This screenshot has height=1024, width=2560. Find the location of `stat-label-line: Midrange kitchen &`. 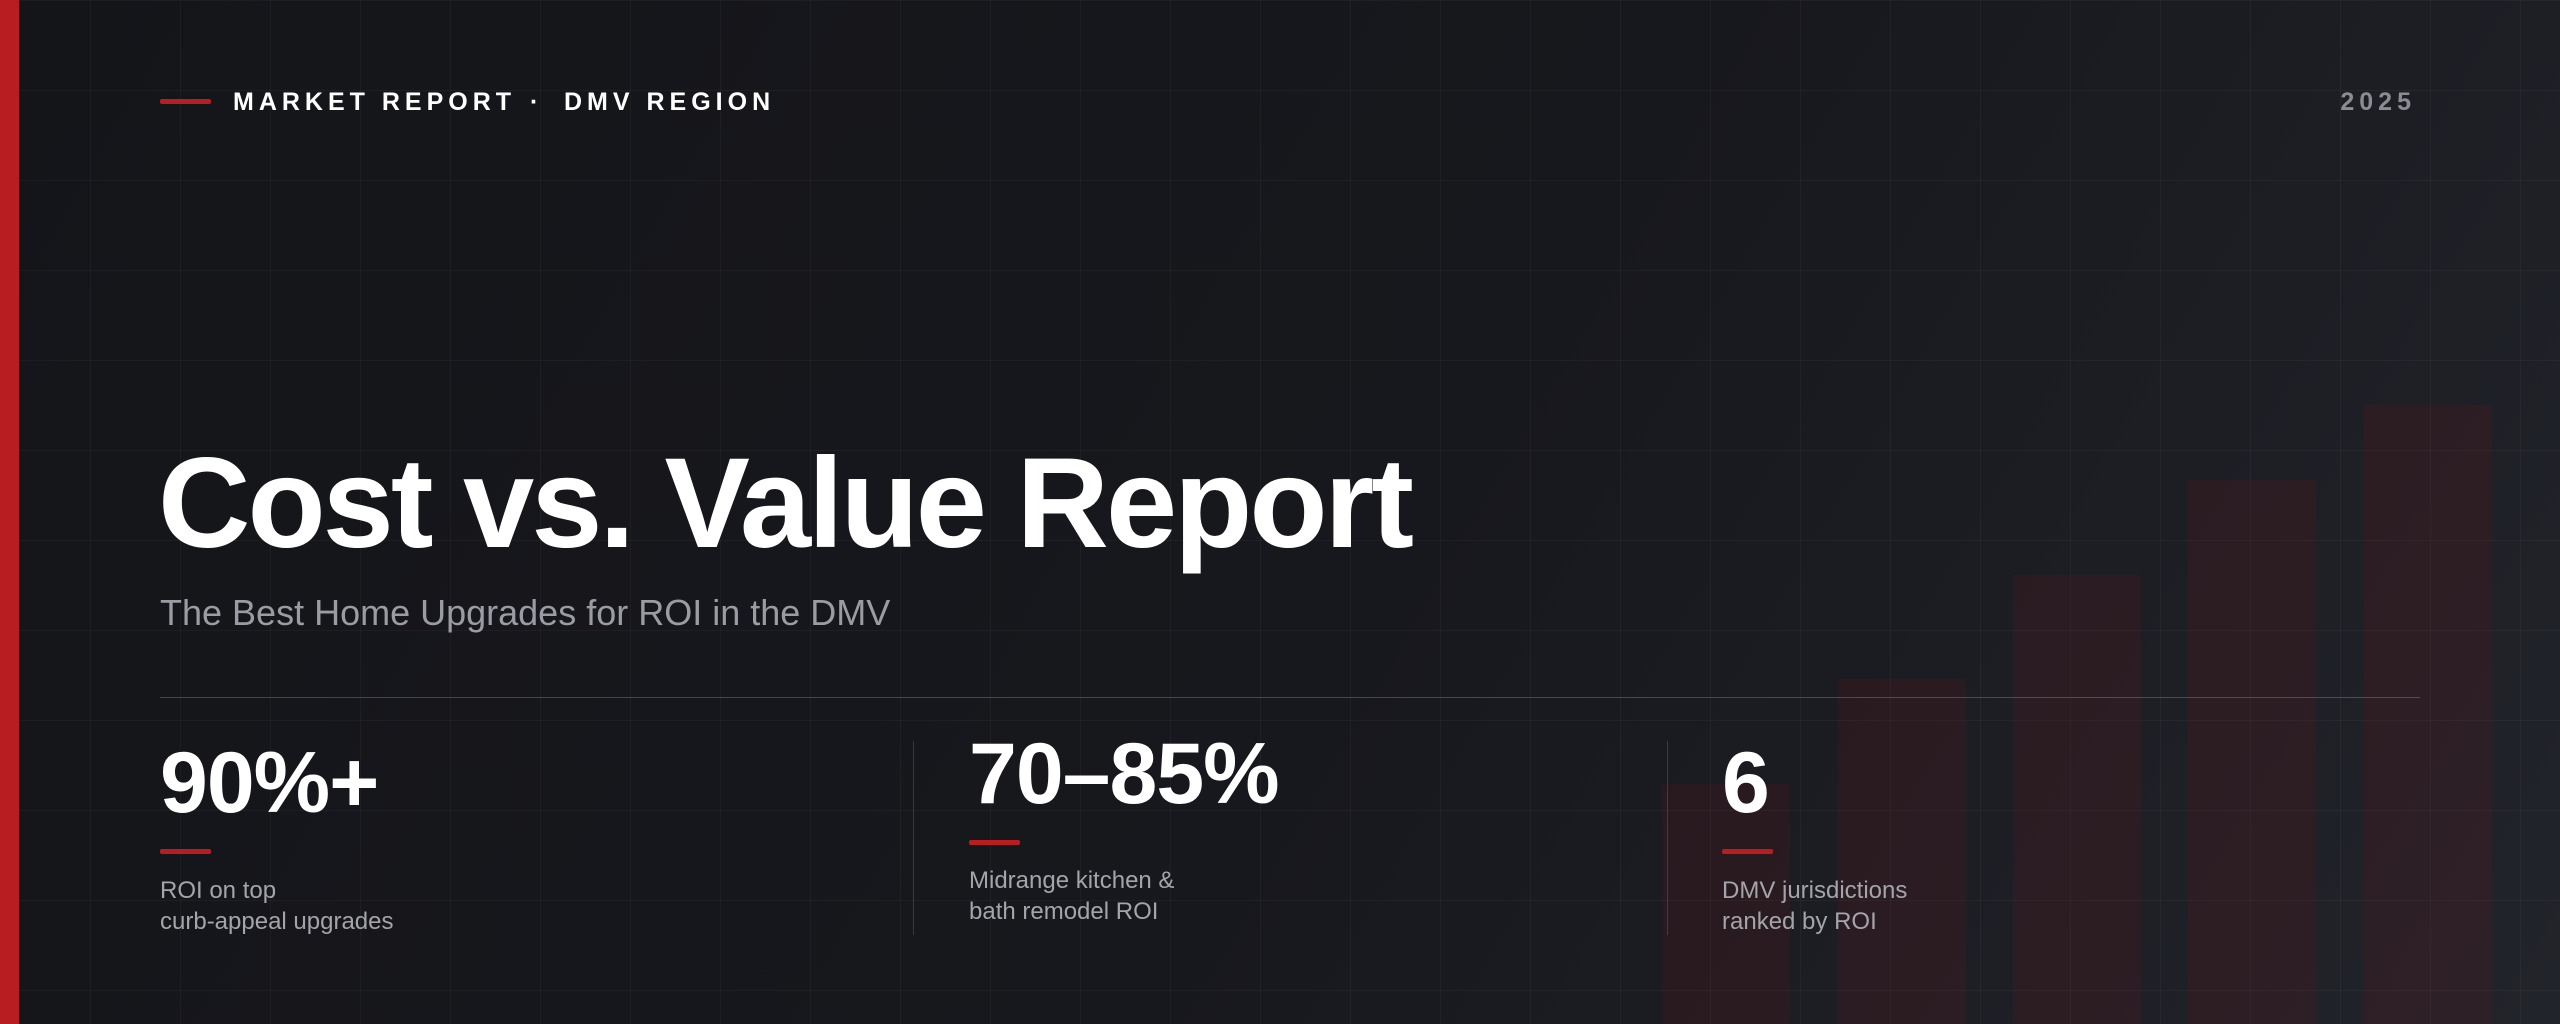

stat-label-line: Midrange kitchen & is located at coordinates (1072, 880).